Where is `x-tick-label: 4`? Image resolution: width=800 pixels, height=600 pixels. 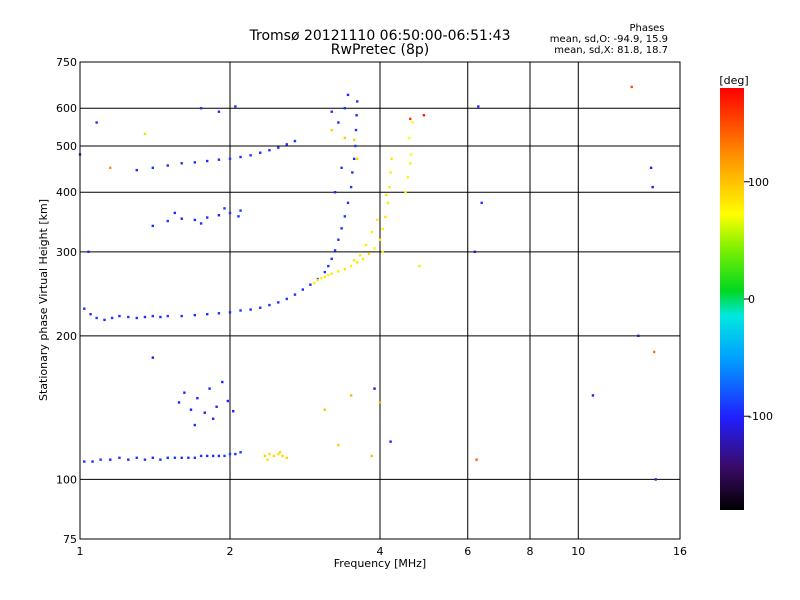
x-tick-label: 4 is located at coordinates (380, 551).